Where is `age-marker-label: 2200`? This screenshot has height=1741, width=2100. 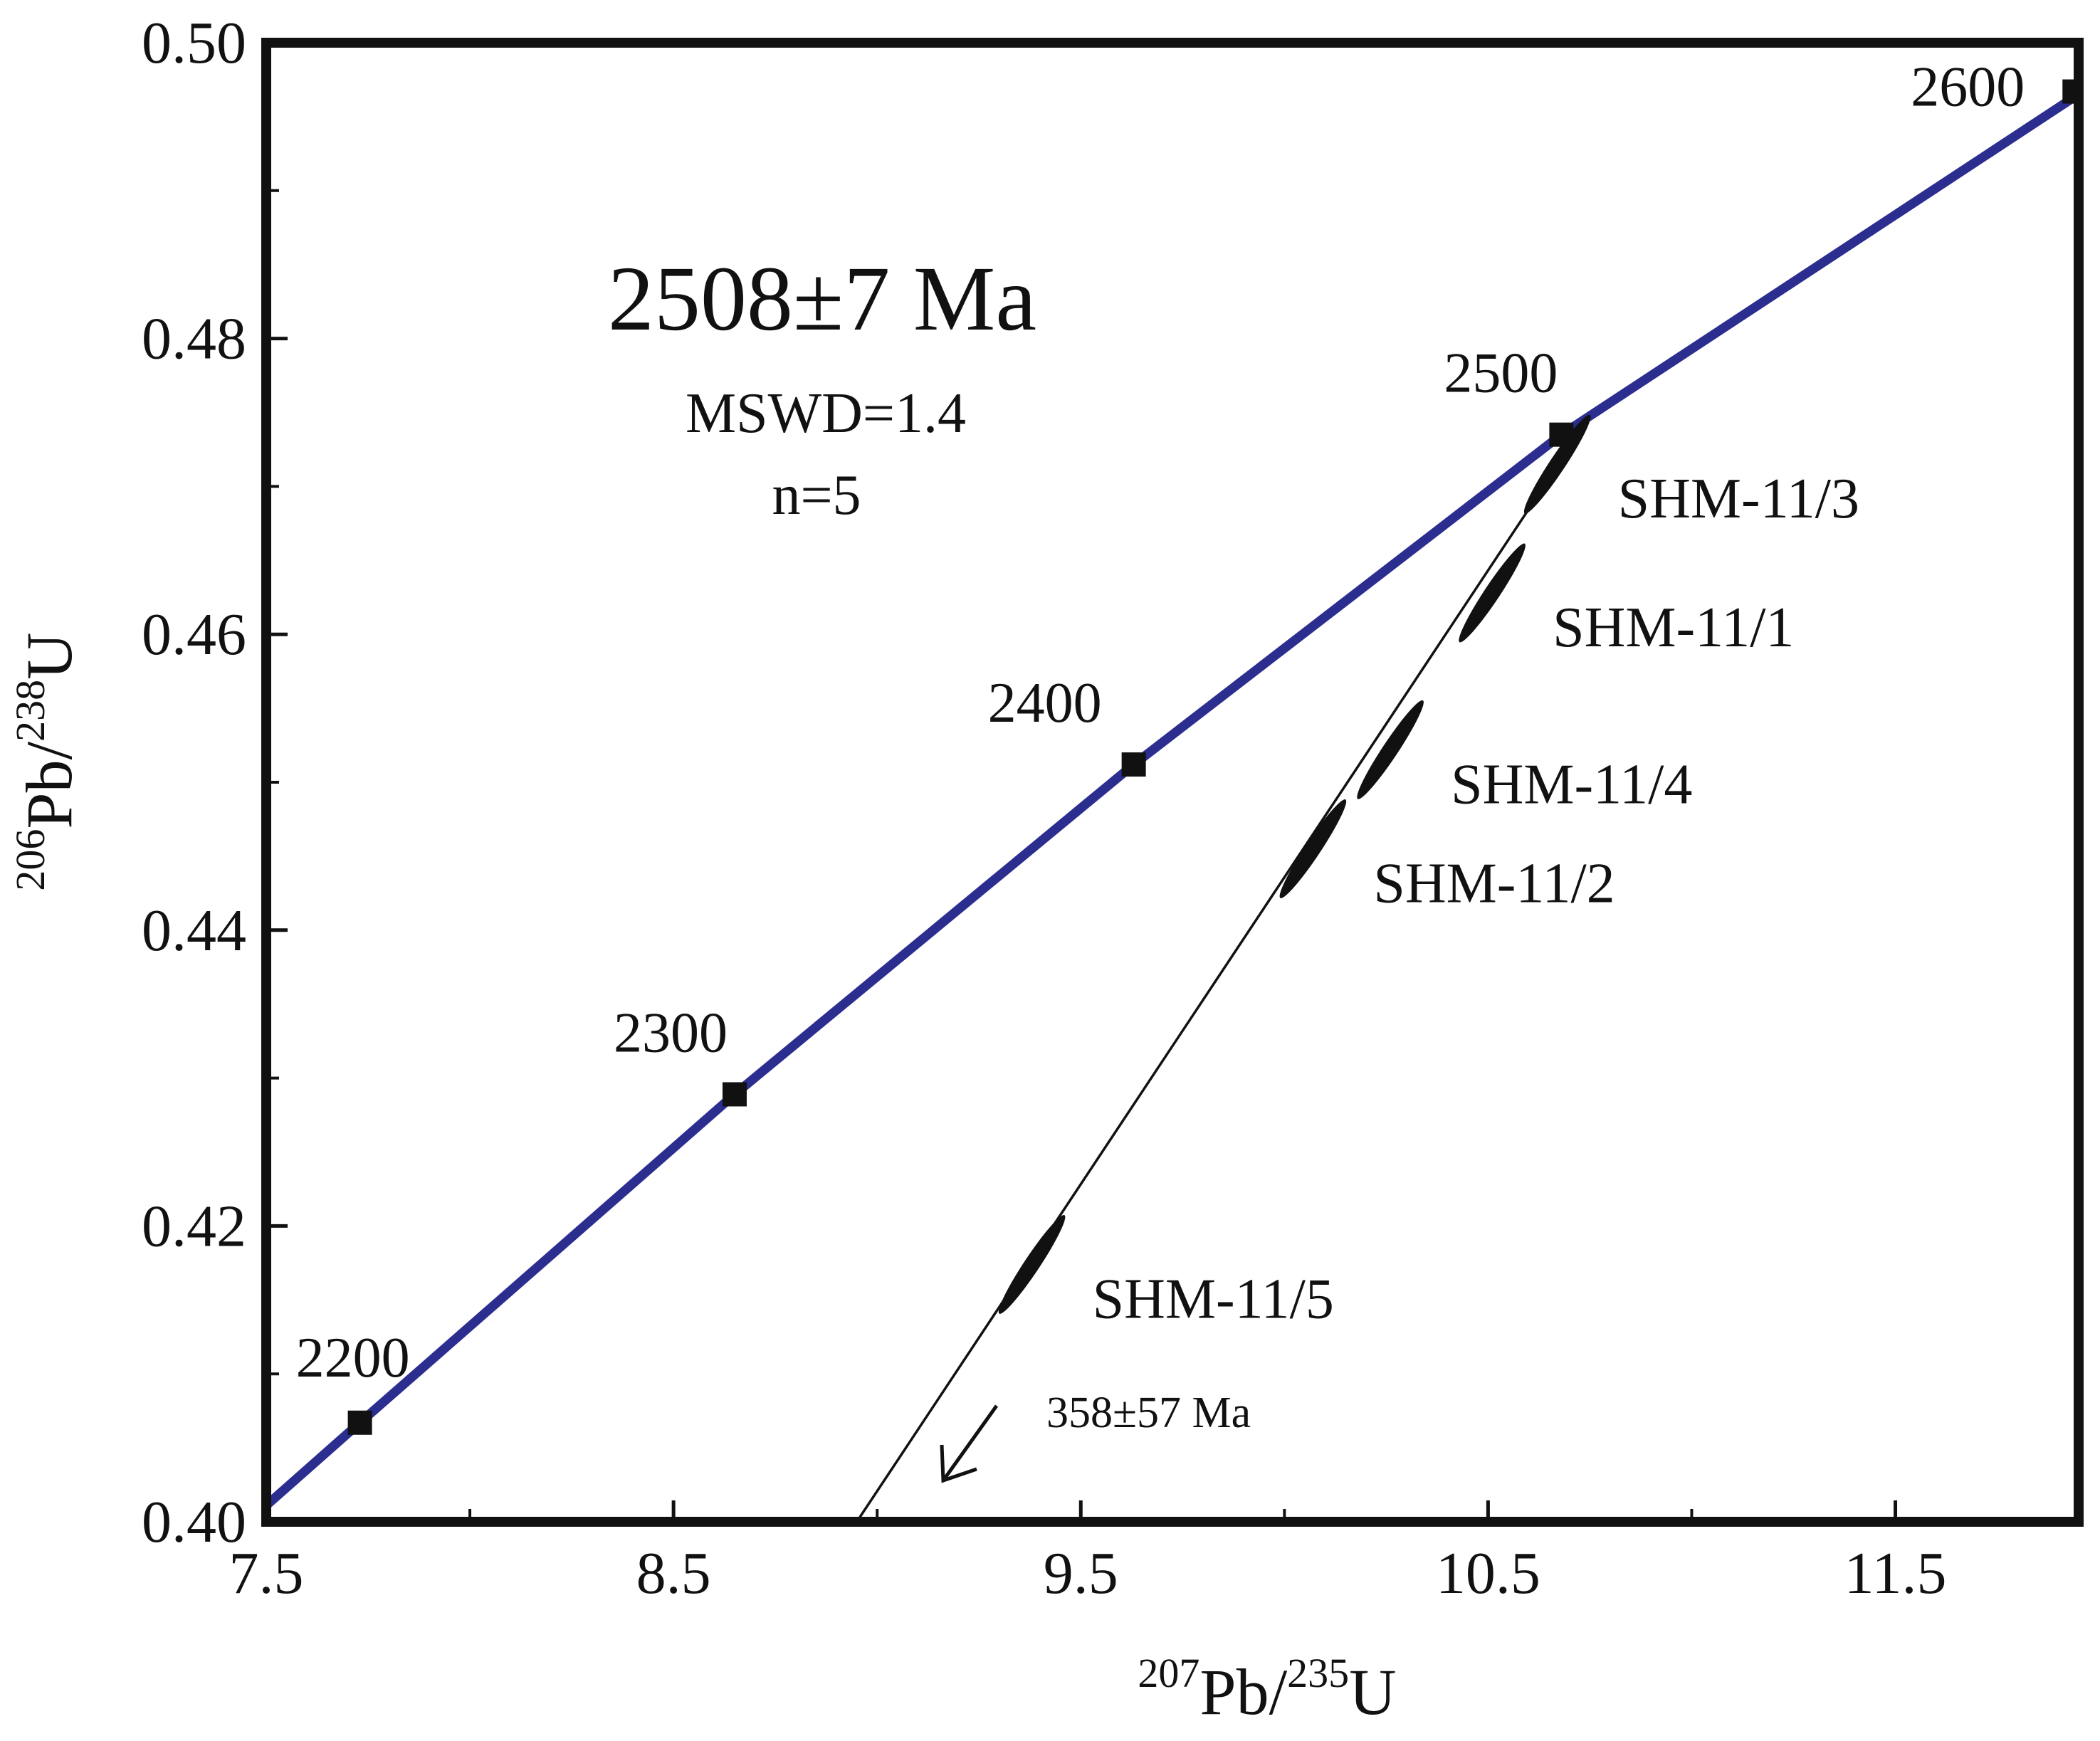 age-marker-label: 2200 is located at coordinates (353, 1358).